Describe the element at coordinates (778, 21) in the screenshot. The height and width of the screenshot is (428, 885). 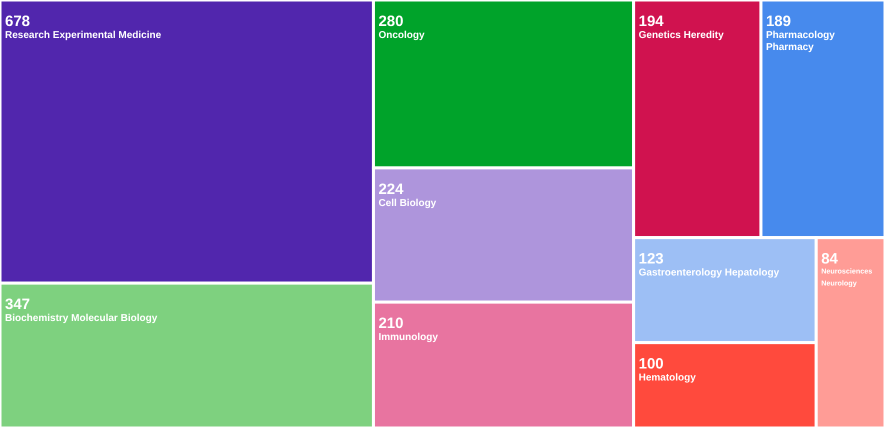
I see `data-label: 189` at that location.